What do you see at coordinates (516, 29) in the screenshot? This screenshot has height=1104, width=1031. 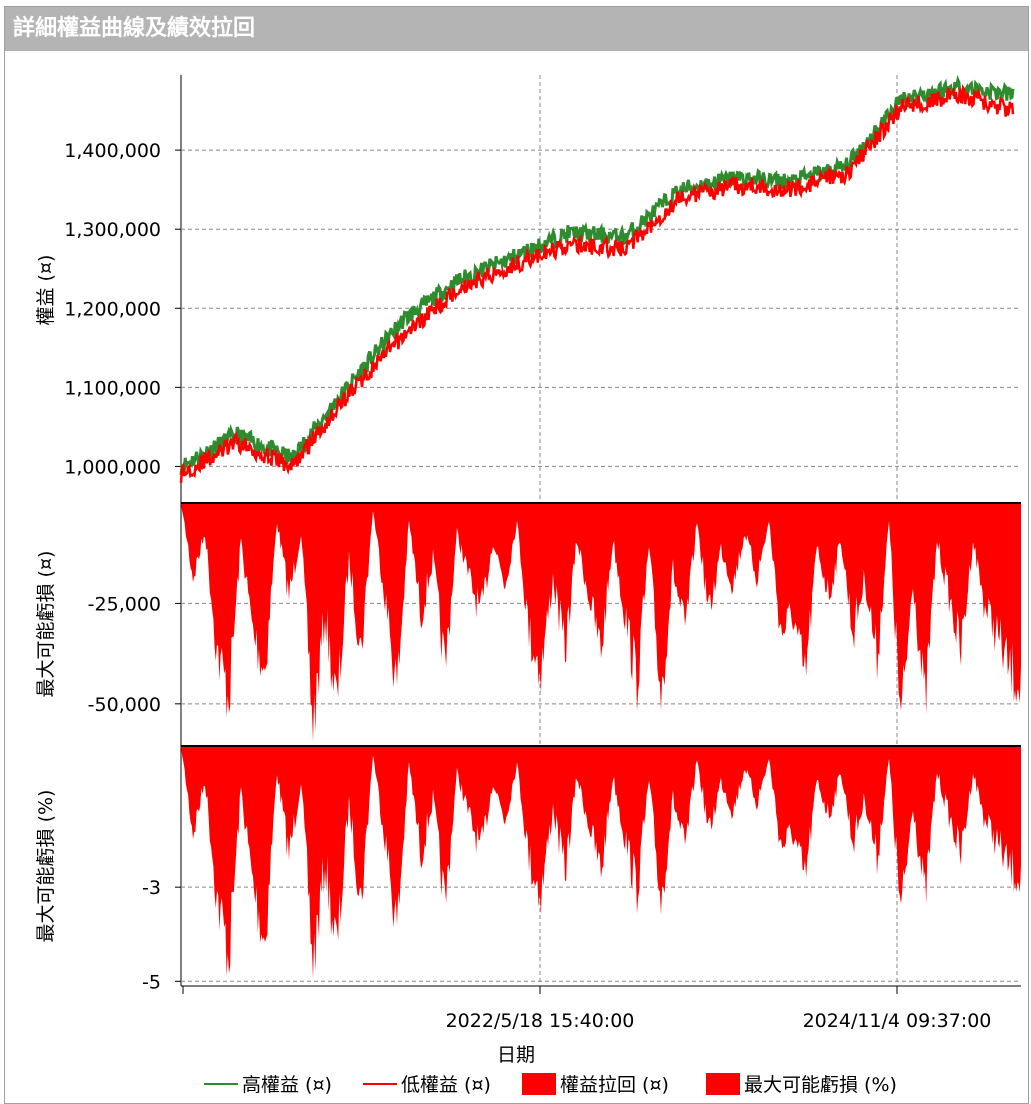 I see `window-title: 詳細權益曲線及績效拉回` at bounding box center [516, 29].